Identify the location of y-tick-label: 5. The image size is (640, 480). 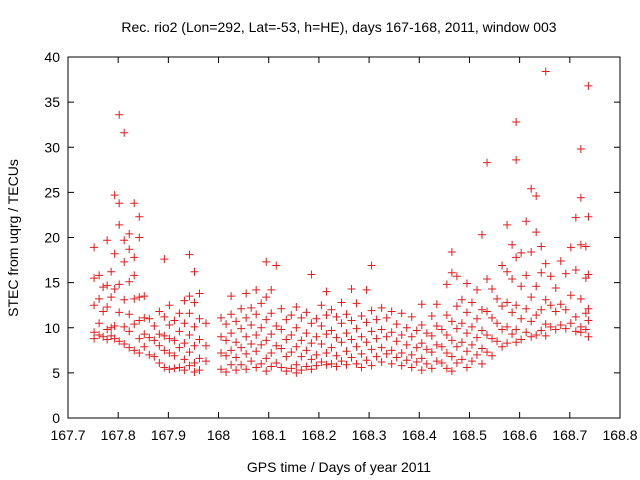
(56, 373).